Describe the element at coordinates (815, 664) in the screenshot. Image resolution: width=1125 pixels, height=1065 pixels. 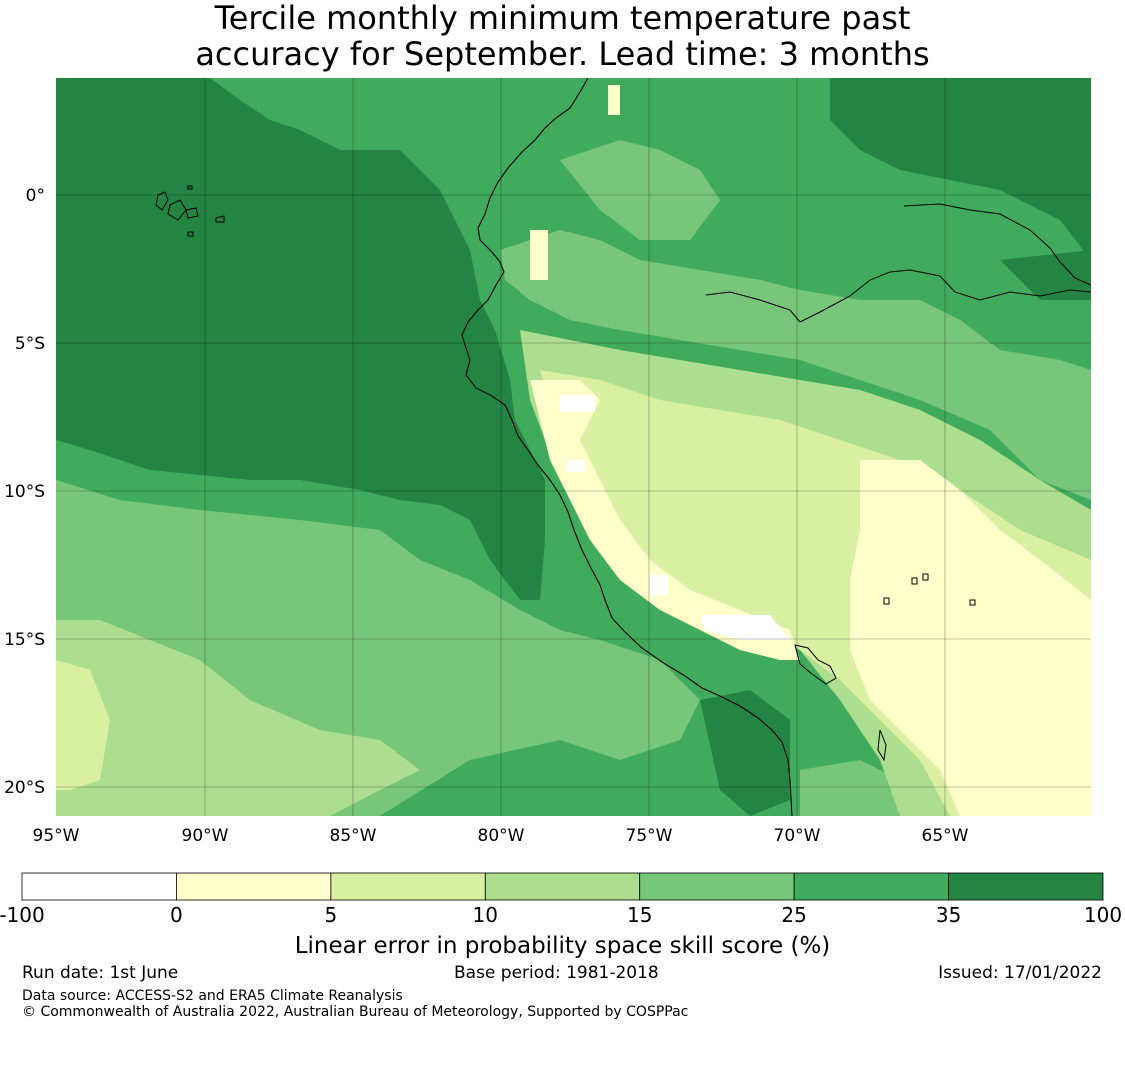
I see `lake-titicaca` at that location.